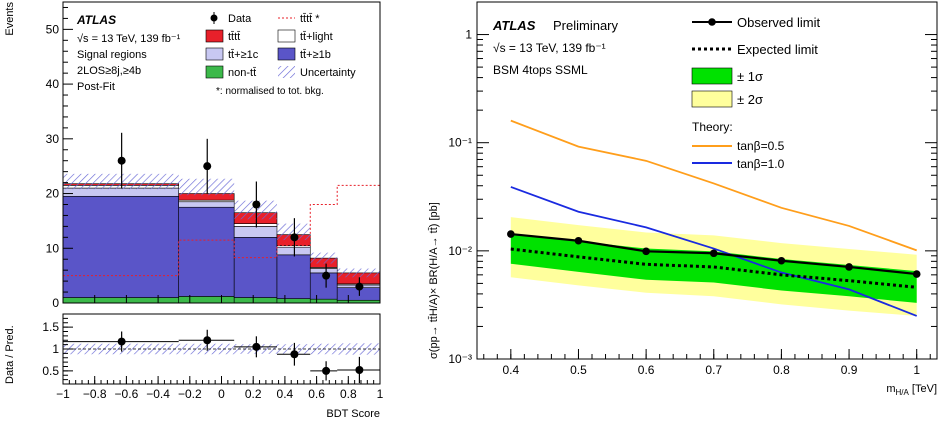 Image resolution: width=940 pixels, height=423 pixels. I want to click on ratio-x-tick-label-3: −0.4, so click(158, 394).